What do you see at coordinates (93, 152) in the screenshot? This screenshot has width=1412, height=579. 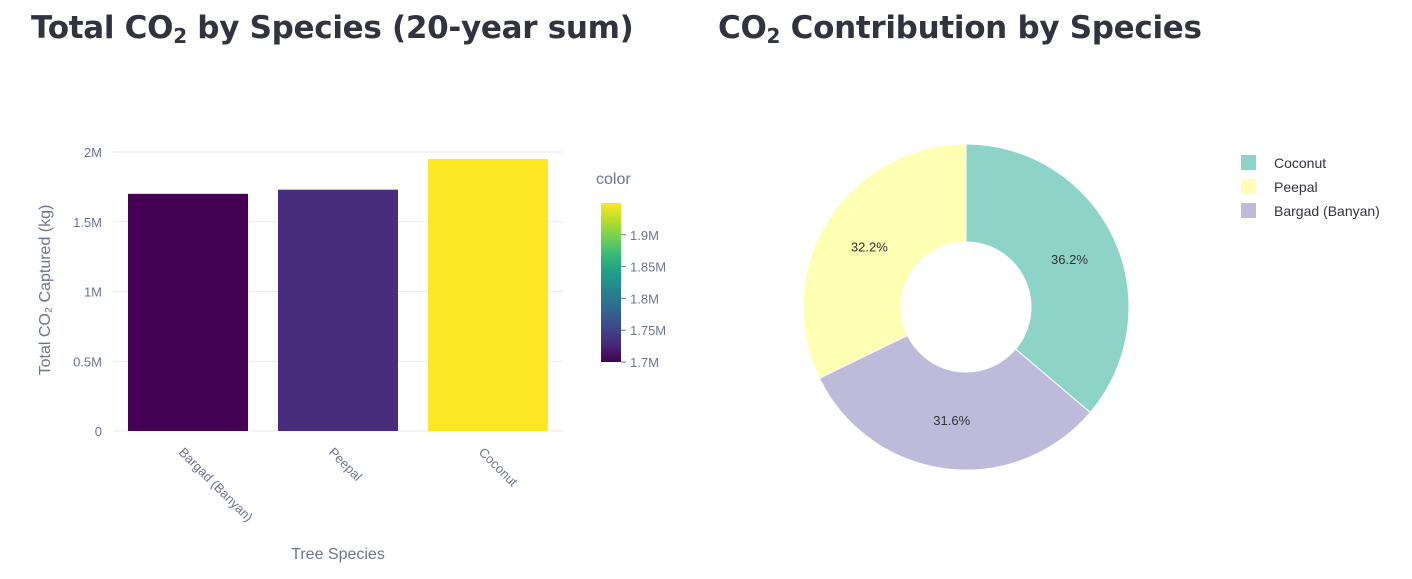 I see `y-tick-label: 2M` at bounding box center [93, 152].